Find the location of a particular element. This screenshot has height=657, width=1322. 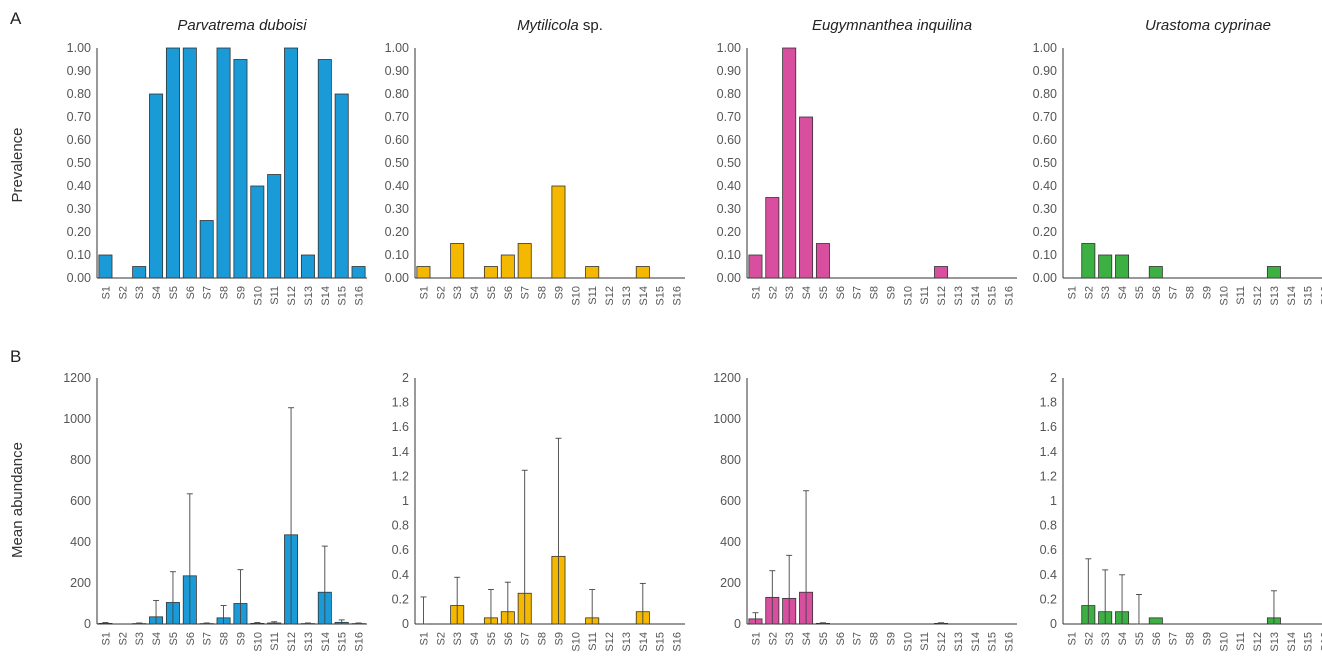

x-tick-label: S6 is located at coordinates (1157, 638).